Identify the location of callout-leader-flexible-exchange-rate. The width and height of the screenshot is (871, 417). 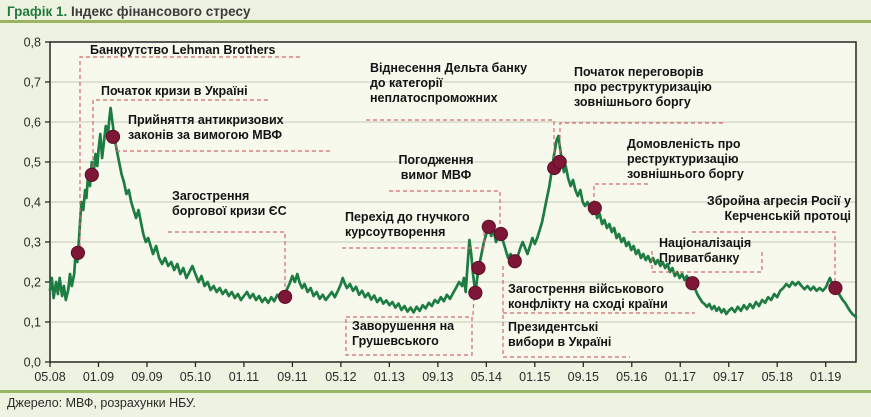
(413, 240).